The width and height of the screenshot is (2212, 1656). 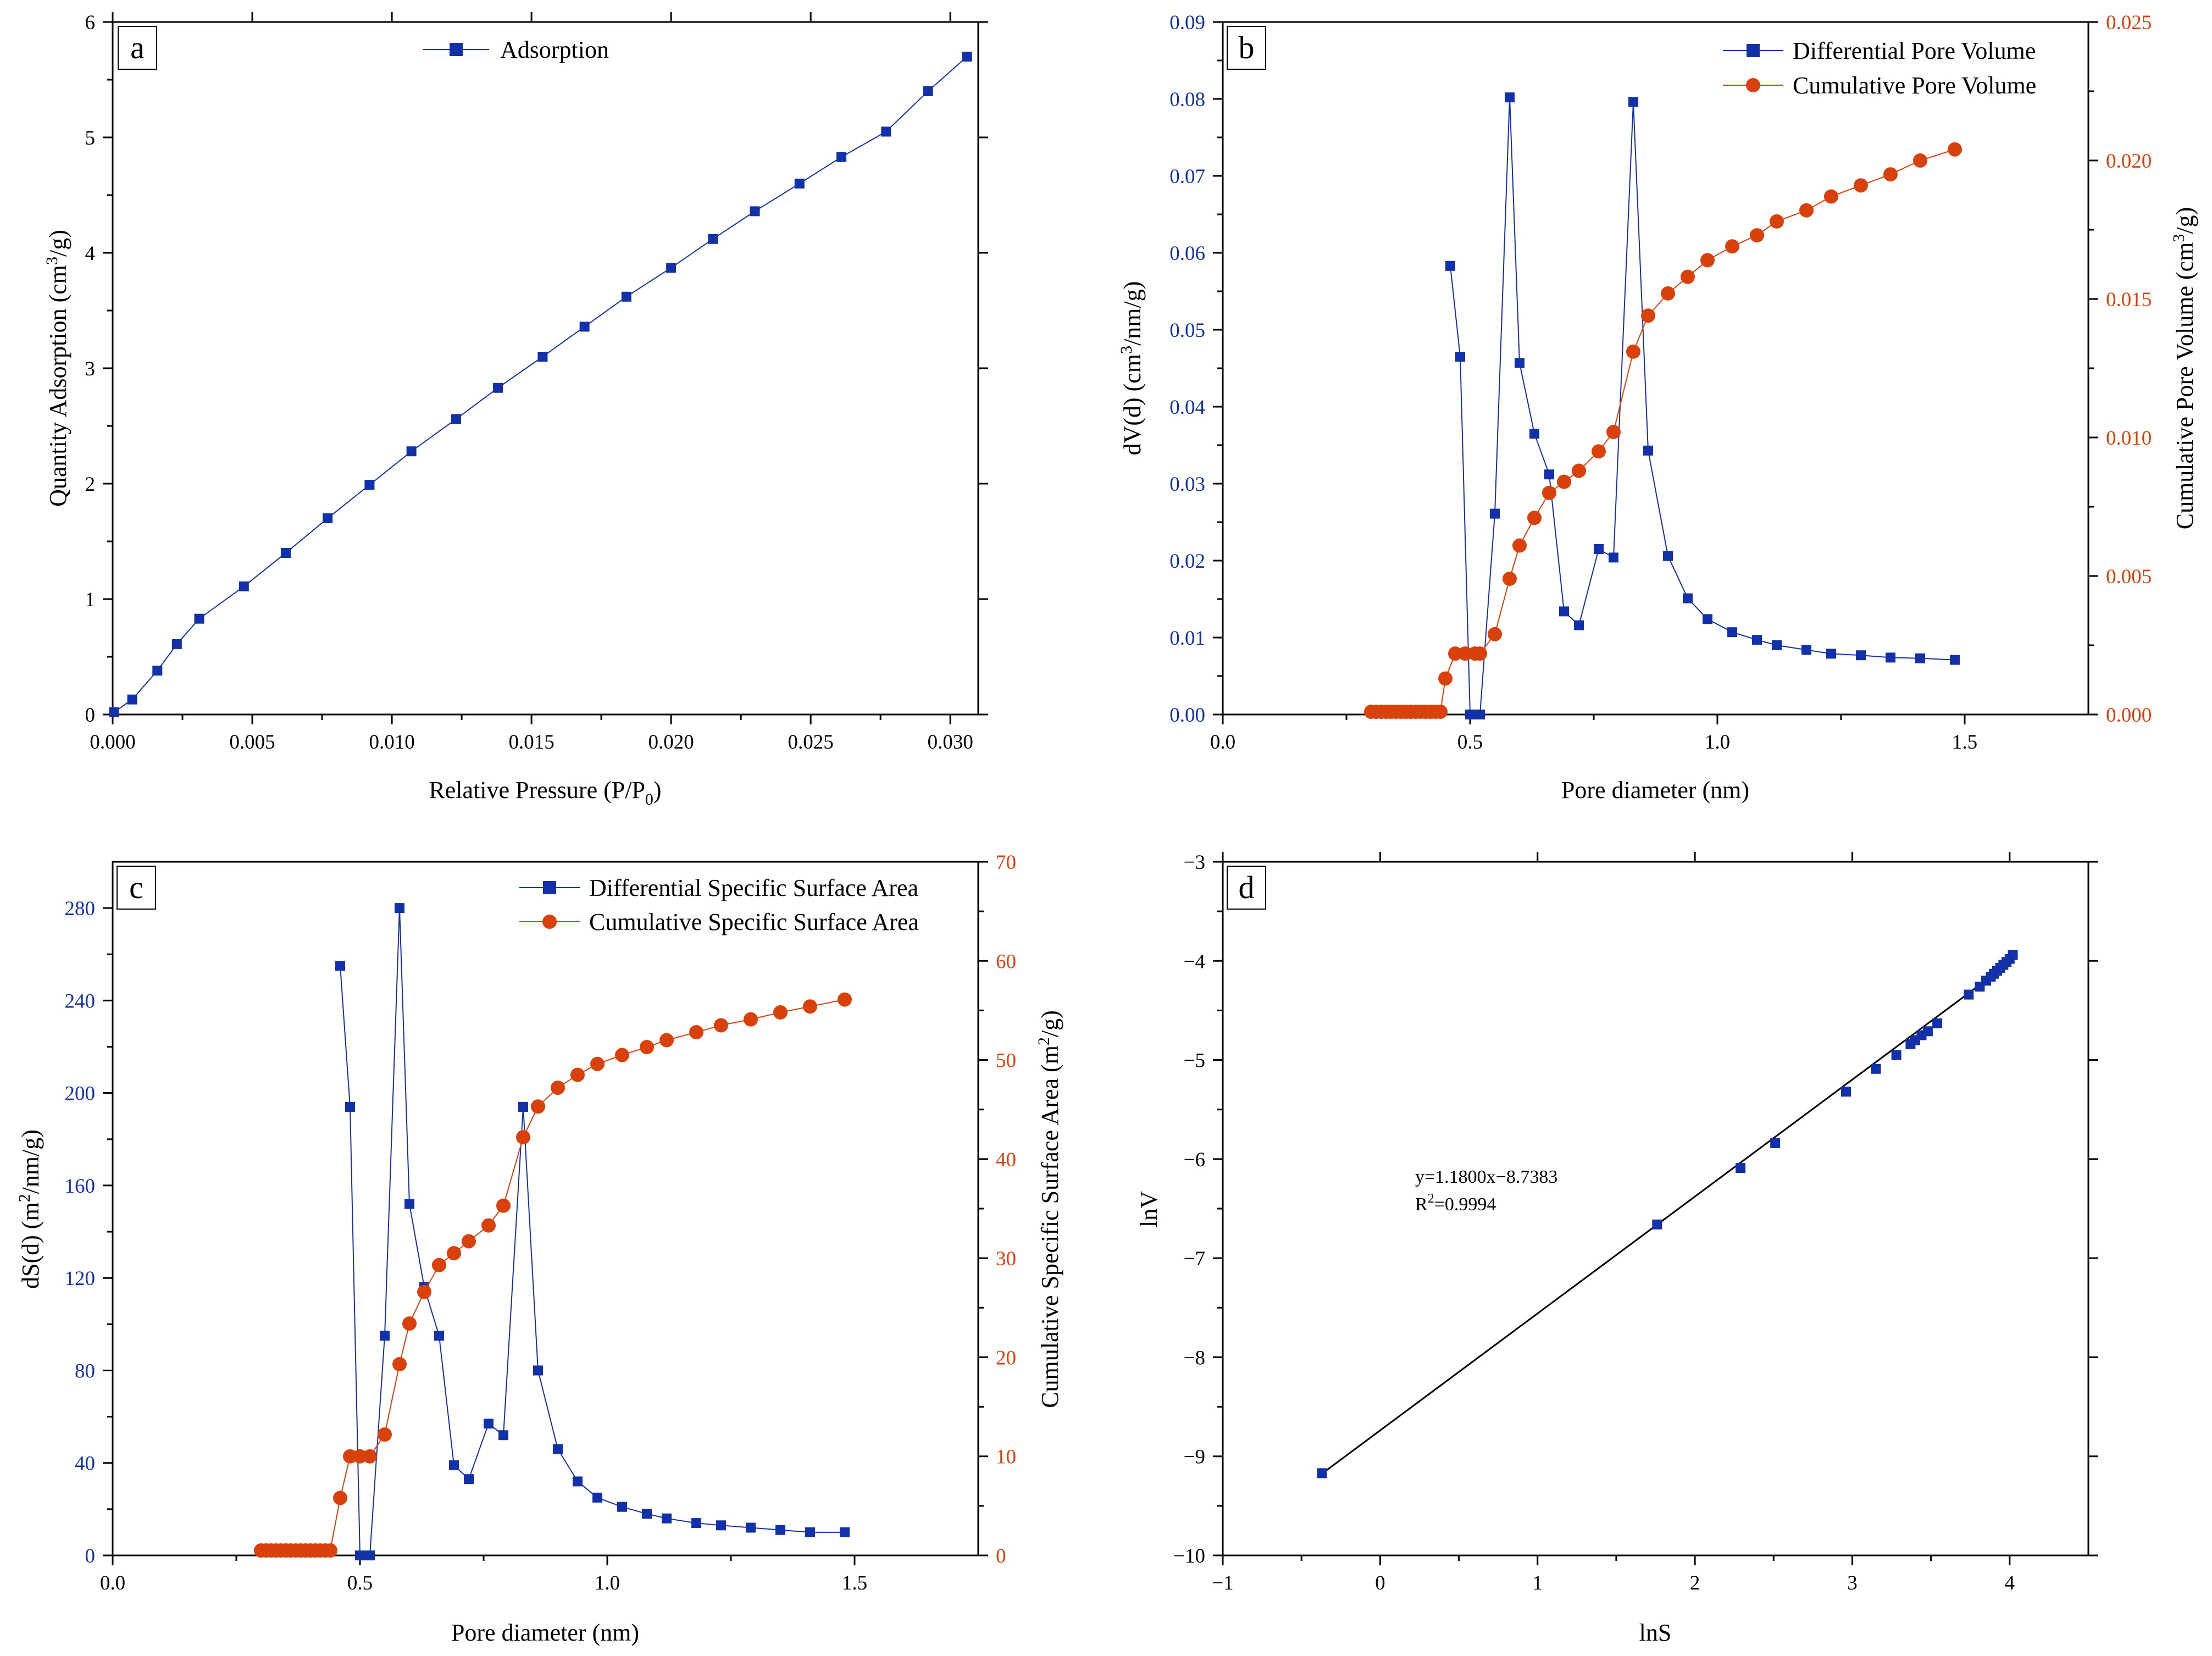 What do you see at coordinates (2129, 439) in the screenshot?
I see `panel-b-right-y-tick-label: 0.010` at bounding box center [2129, 439].